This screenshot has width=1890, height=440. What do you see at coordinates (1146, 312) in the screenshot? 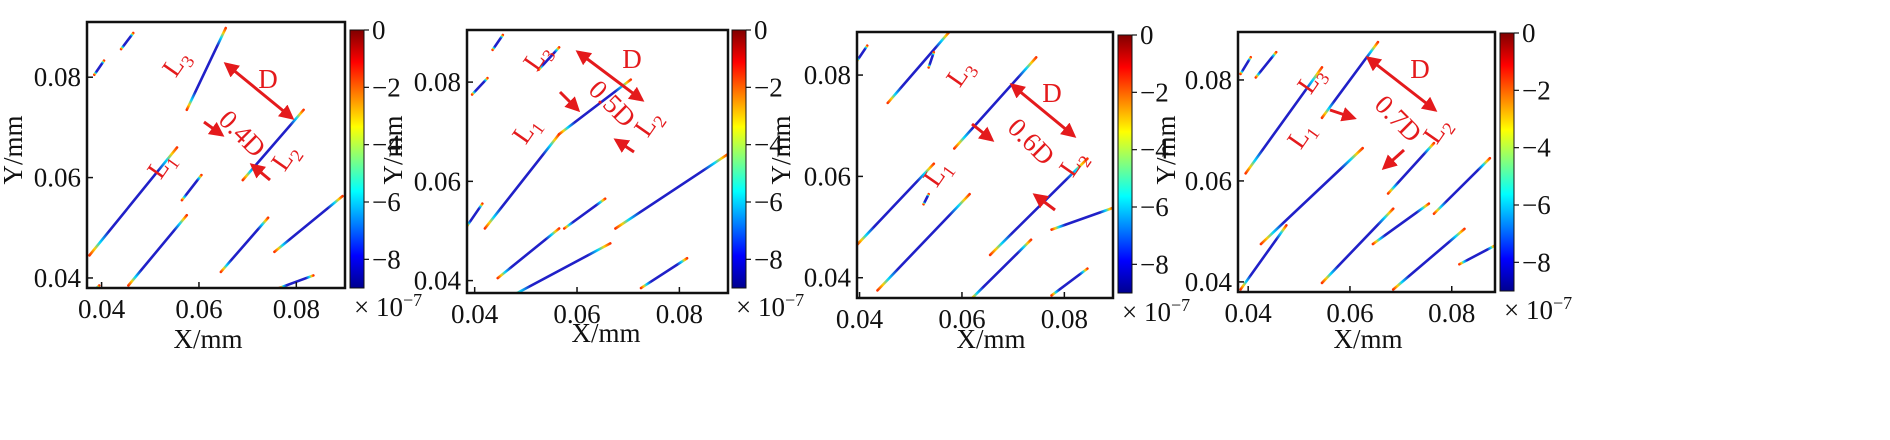
I see `exponent-base: × 10` at bounding box center [1146, 312].